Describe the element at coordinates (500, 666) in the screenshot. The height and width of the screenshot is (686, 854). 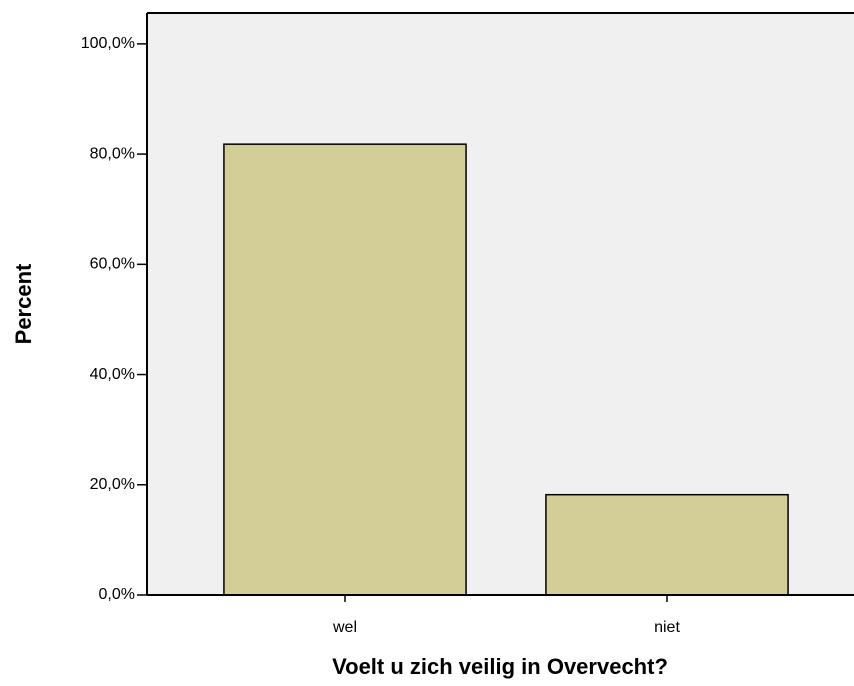
I see `x-axis-title: Voelt u zich veilig in Overvecht?` at that location.